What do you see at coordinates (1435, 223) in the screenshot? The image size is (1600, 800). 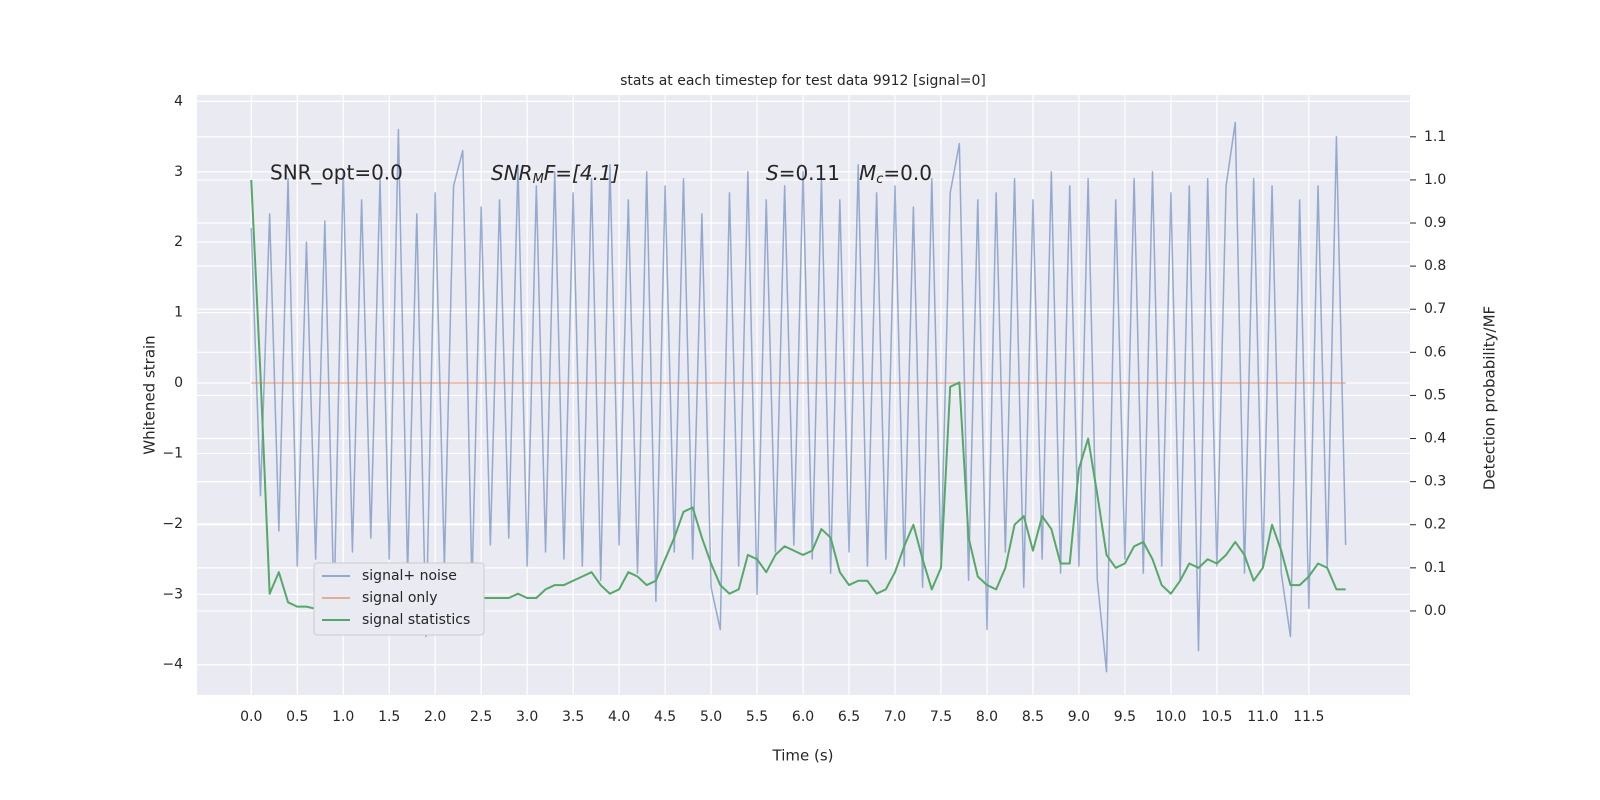 I see `y2-tick-label: 0.9` at bounding box center [1435, 223].